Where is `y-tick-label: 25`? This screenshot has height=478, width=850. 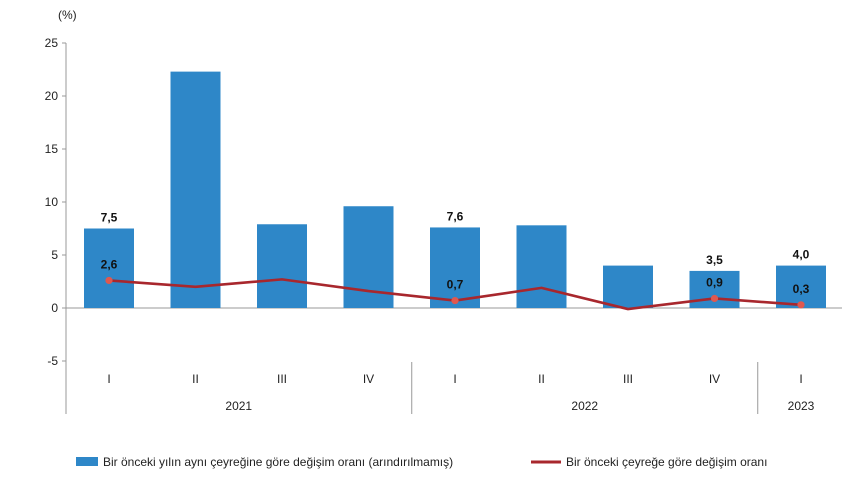
y-tick-label: 25 is located at coordinates (52, 43).